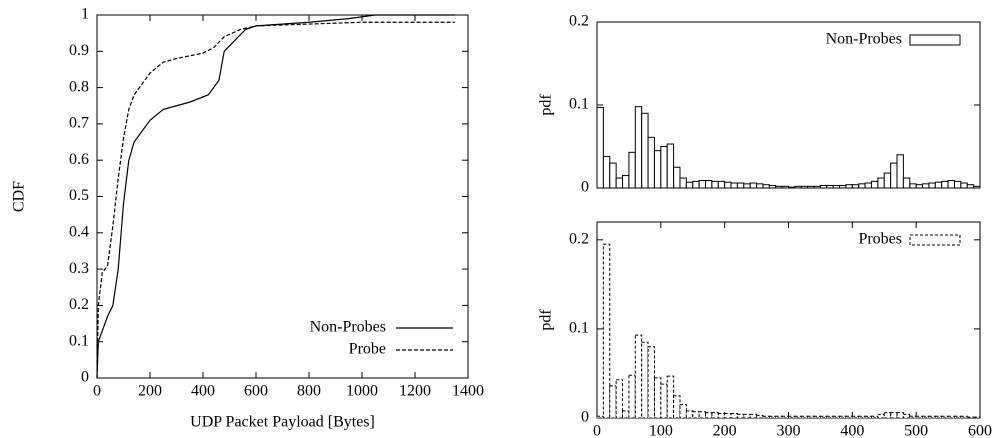  What do you see at coordinates (282, 422) in the screenshot?
I see `x-axis-label: UDP Packet Payload [Bytes]` at bounding box center [282, 422].